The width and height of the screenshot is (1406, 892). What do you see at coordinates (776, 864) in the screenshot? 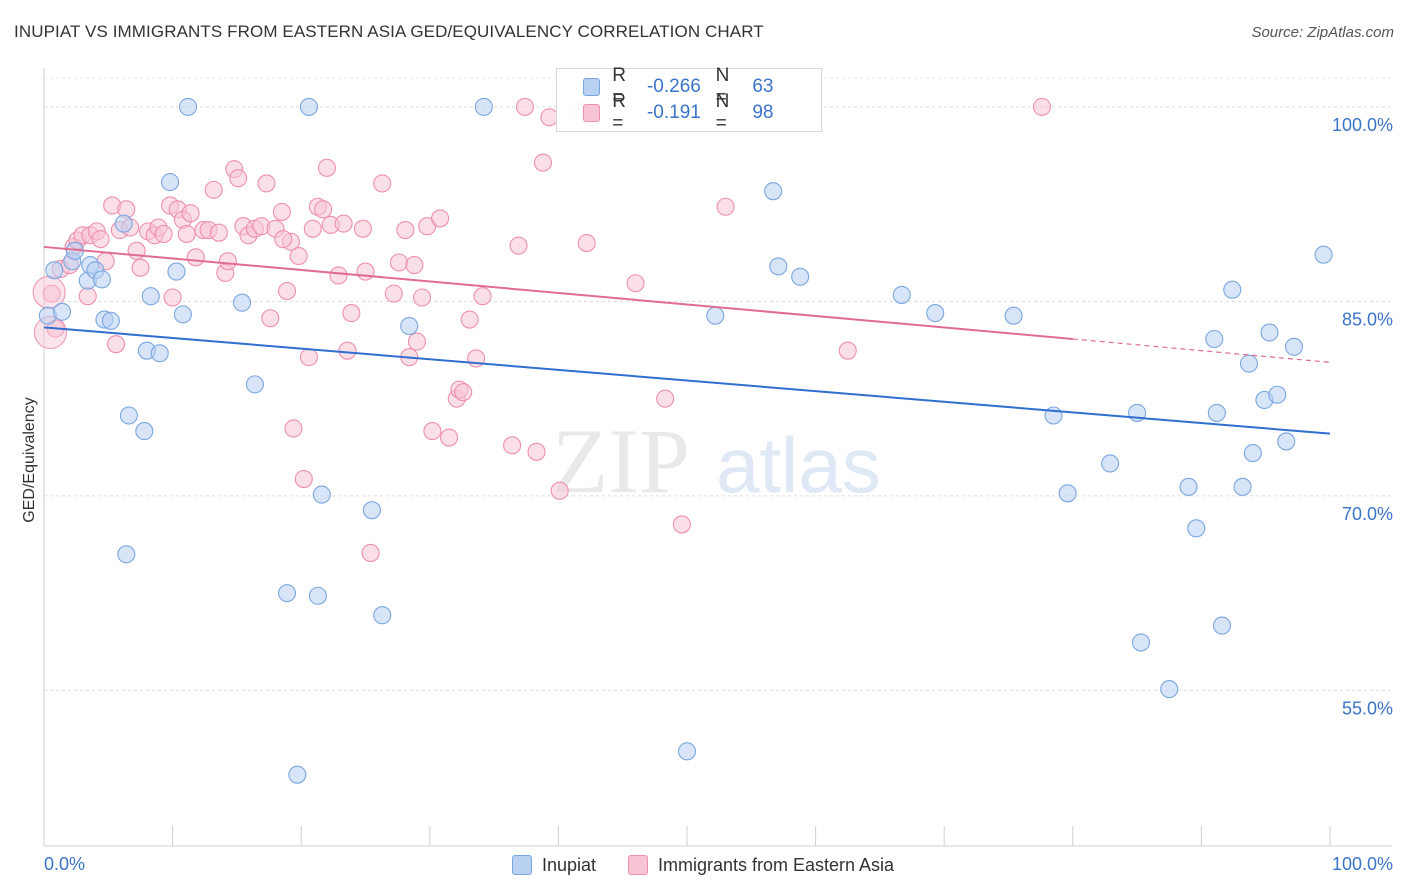
I see `legend-label-eastern-asia: Immigrants from Eastern Asia` at bounding box center [776, 864].